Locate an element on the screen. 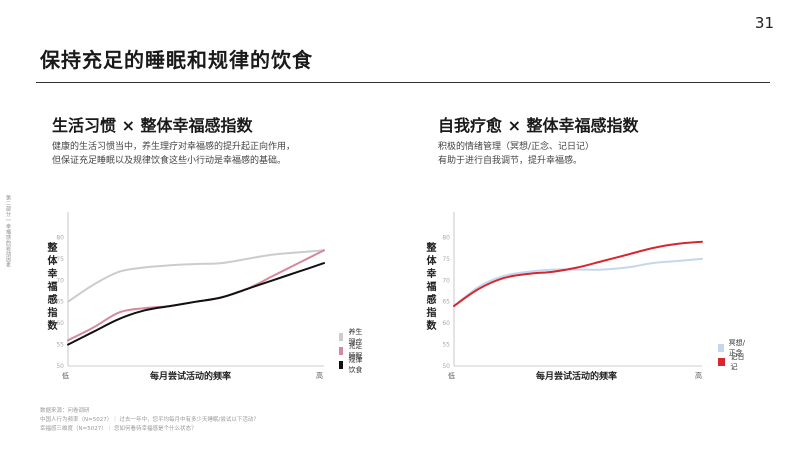 The width and height of the screenshot is (800, 450). chart-description: 积极的情绪管理（冥想/正念、记日记） 有助于进行自我调节，提升幸福感。 is located at coordinates (516, 154).